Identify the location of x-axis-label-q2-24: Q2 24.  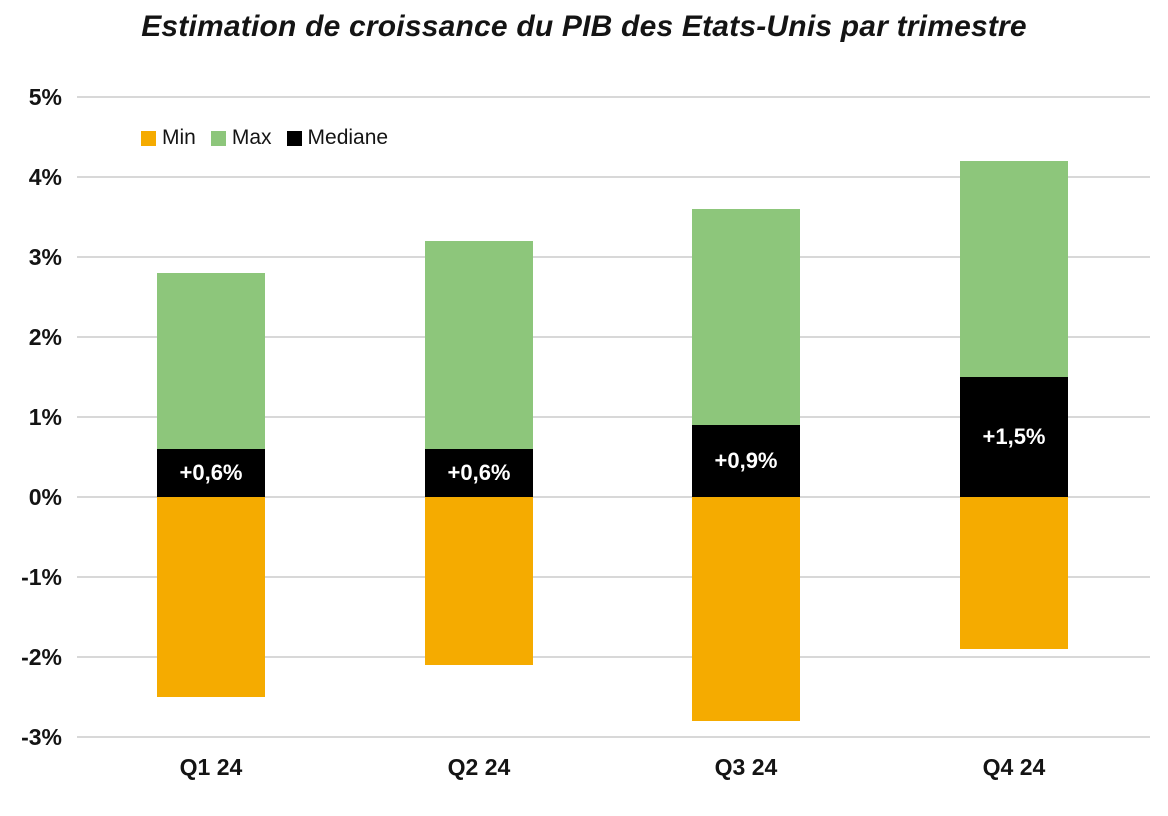
(479, 767).